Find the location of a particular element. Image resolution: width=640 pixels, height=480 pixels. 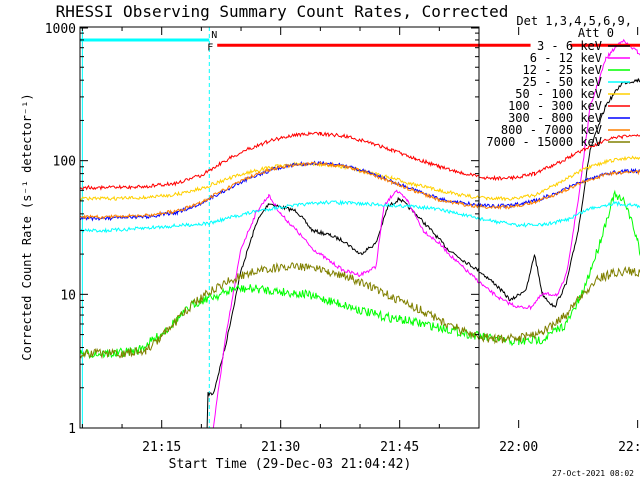

y-tick-label: 100 is located at coordinates (64, 162).